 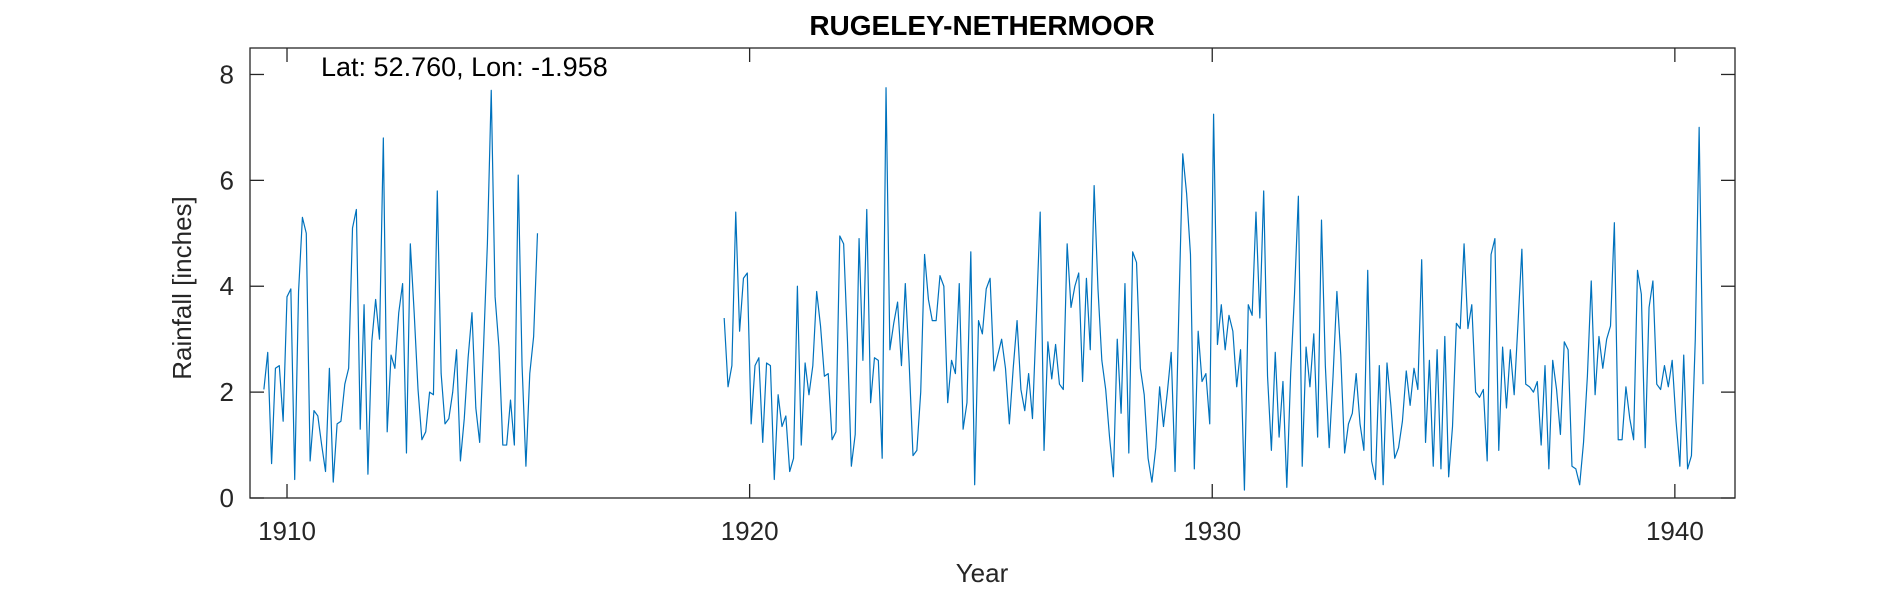 What do you see at coordinates (1675, 531) in the screenshot?
I see `x-tick-label: 1940` at bounding box center [1675, 531].